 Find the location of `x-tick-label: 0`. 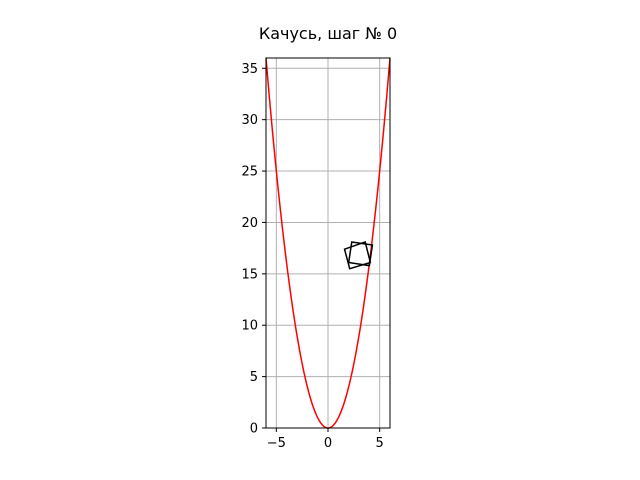

x-tick-label: 0 is located at coordinates (328, 443).